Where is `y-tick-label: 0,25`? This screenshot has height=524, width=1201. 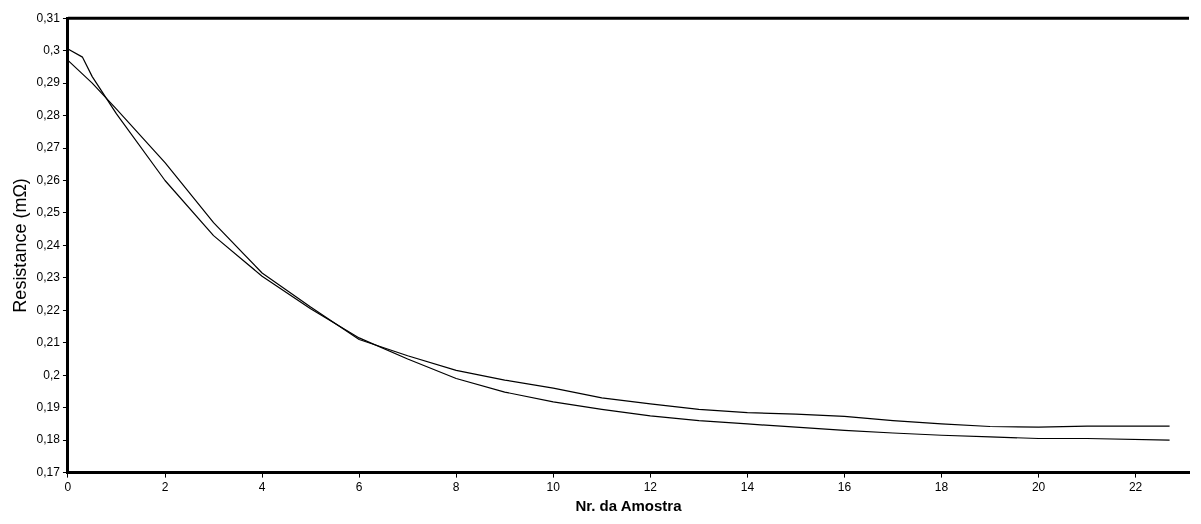
y-tick-label: 0,25 is located at coordinates (48, 212).